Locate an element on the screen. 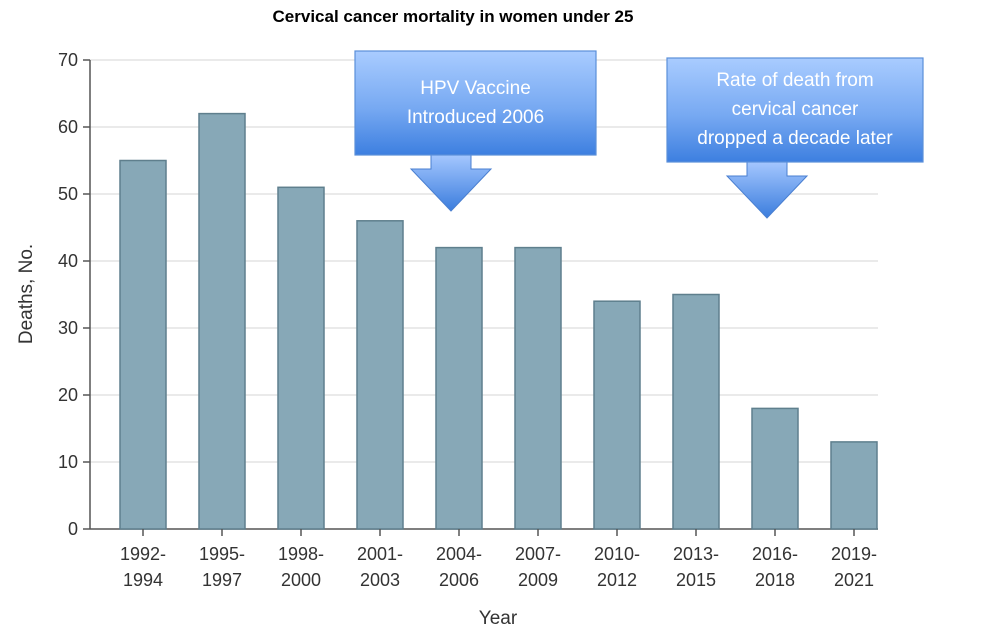  callout: HPV Vaccine Introduced 2006 is located at coordinates (475, 131).